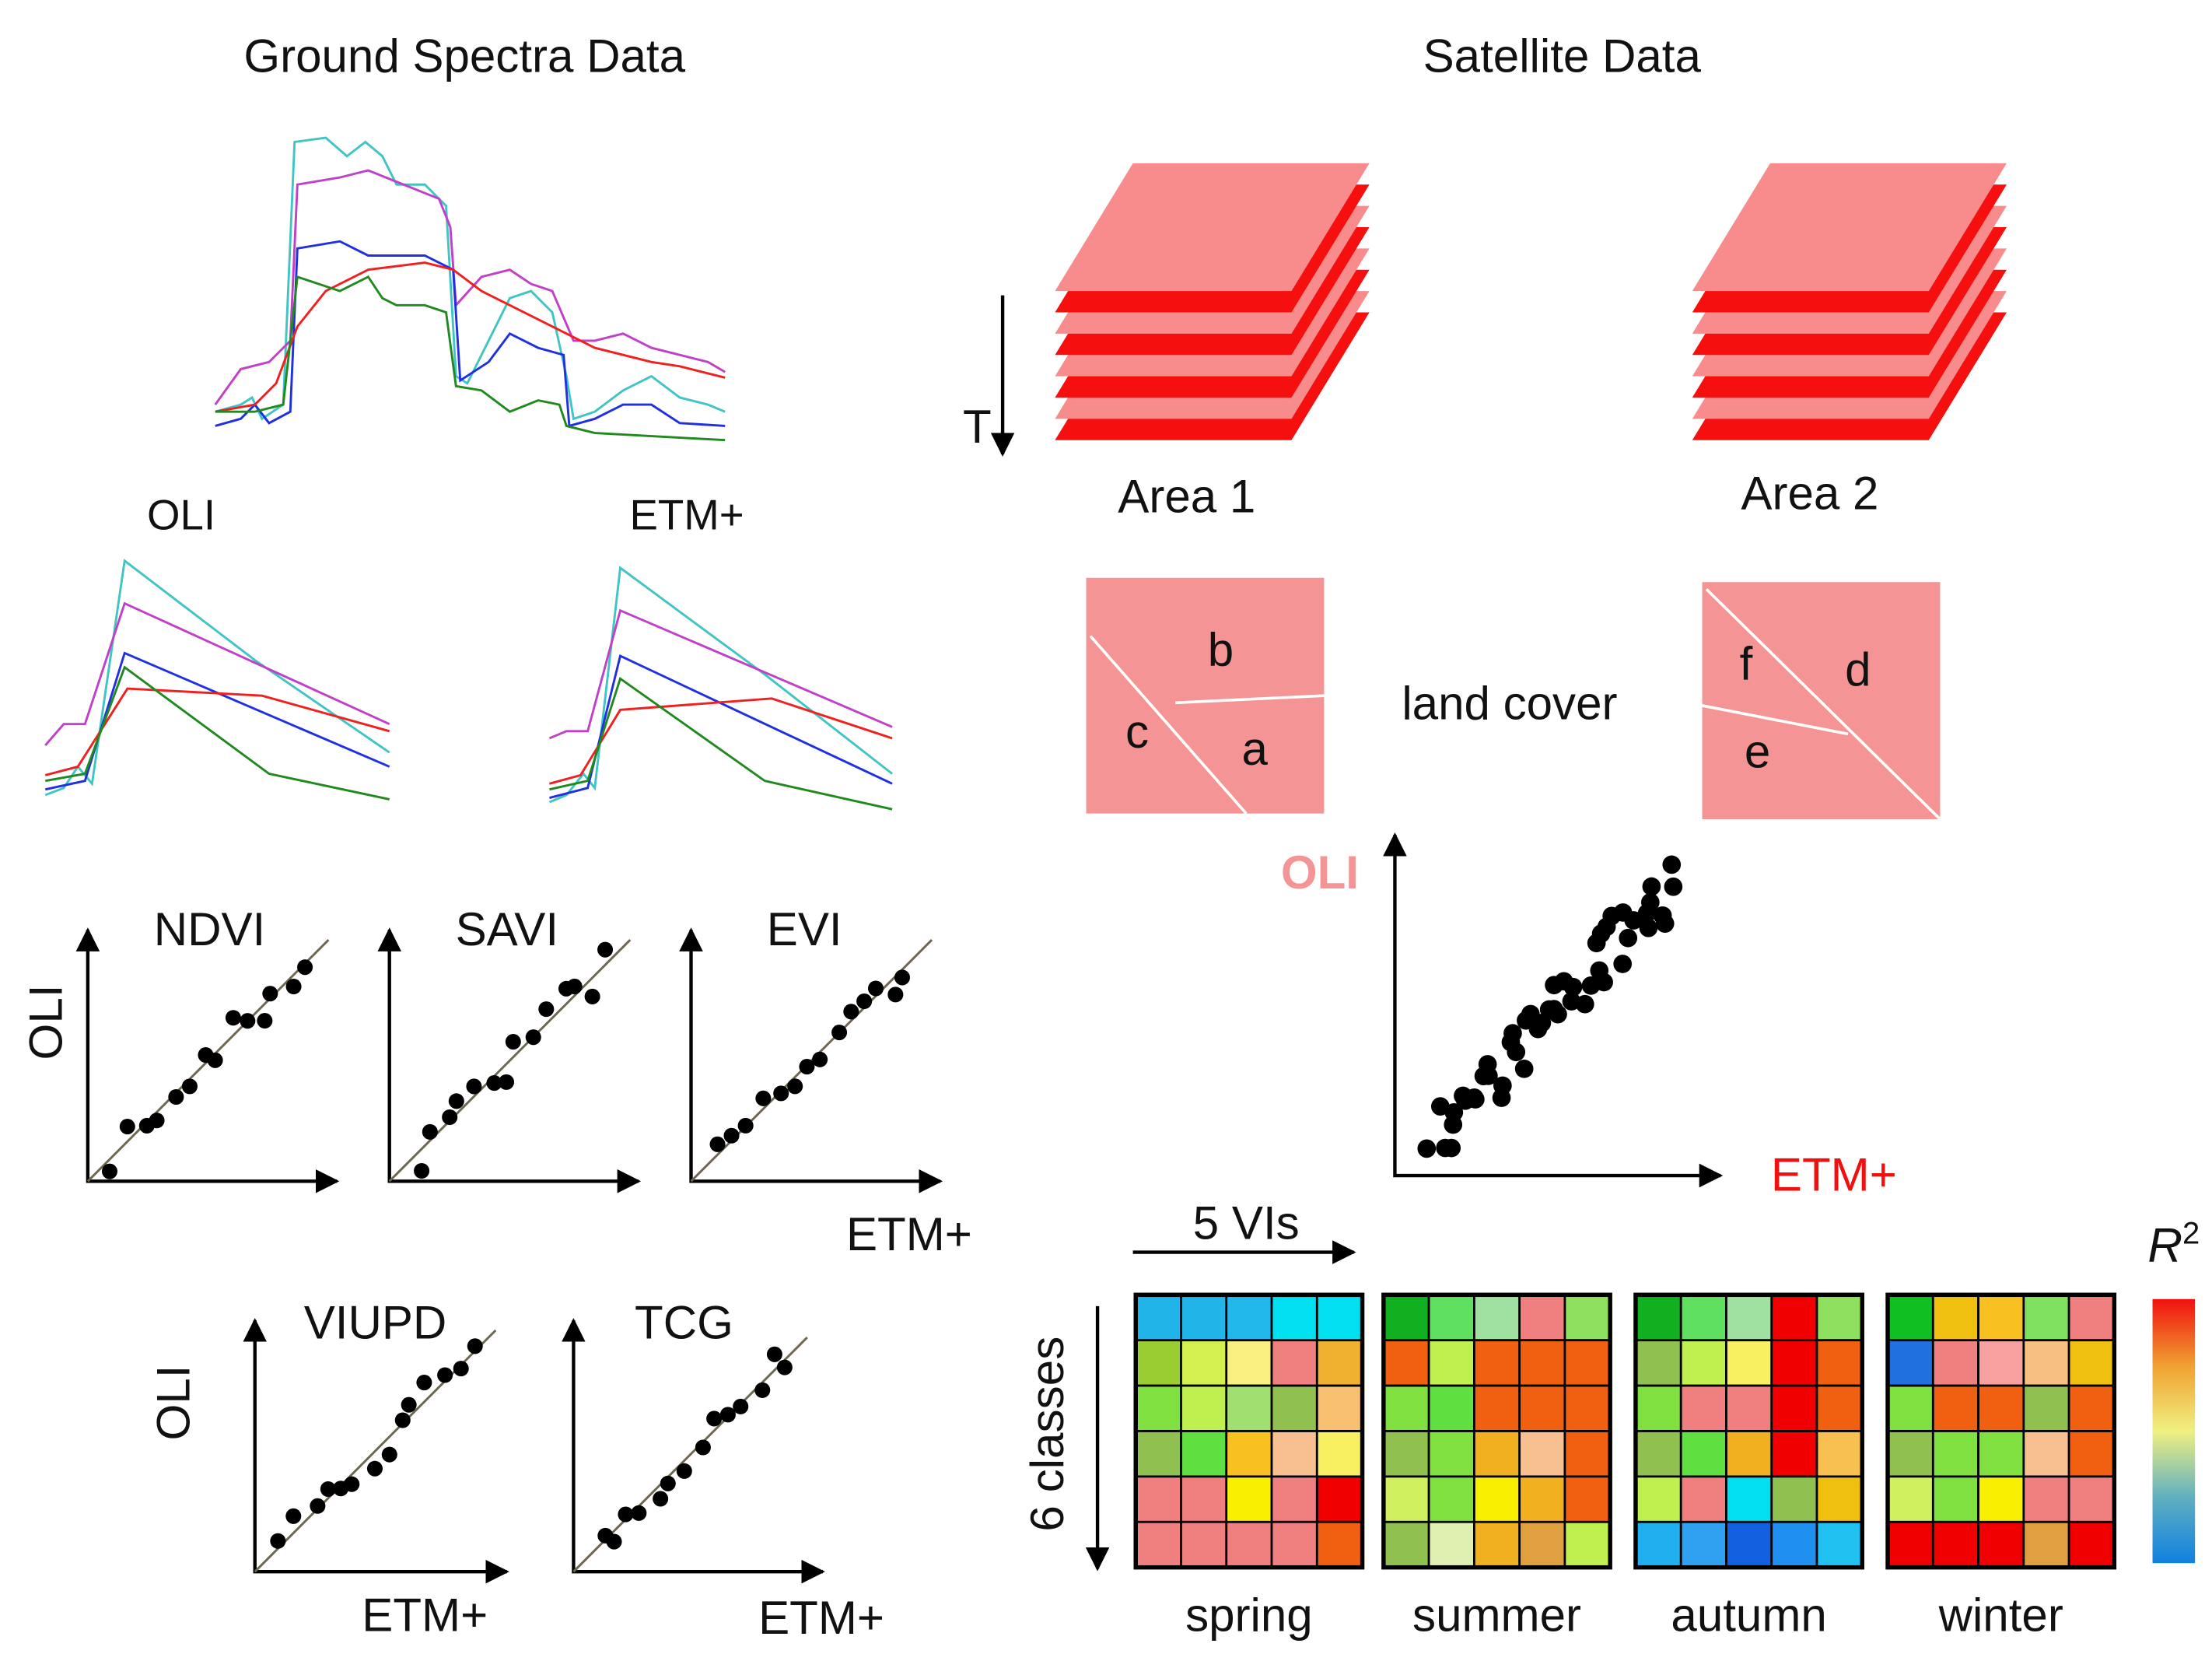 This screenshot has width=2212, height=1654. I want to click on symbol: R, so click(2164, 1246).